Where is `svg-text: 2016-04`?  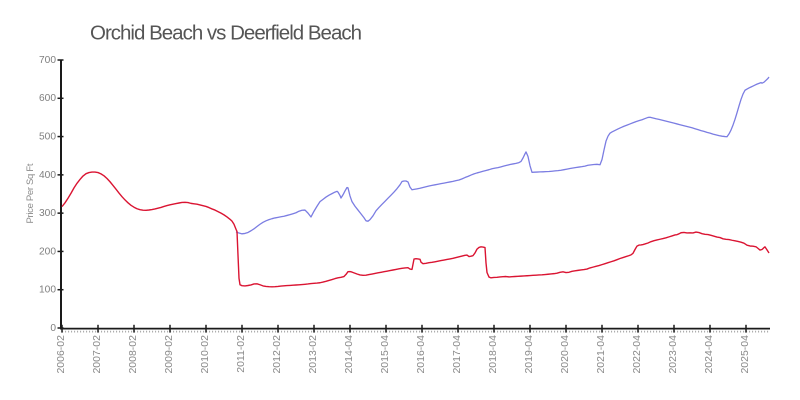 svg-text: 2016-04 is located at coordinates (421, 354).